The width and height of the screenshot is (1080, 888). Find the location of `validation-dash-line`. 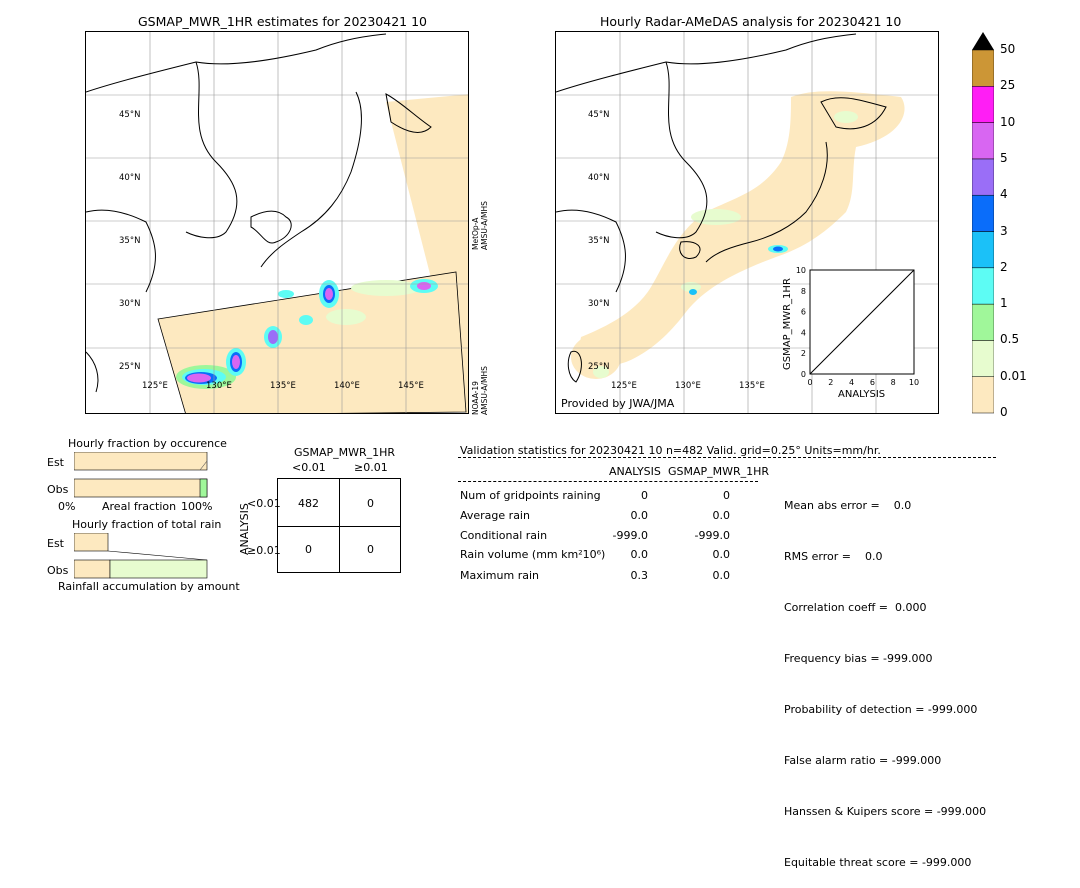

validation-dash-line is located at coordinates (727, 457).